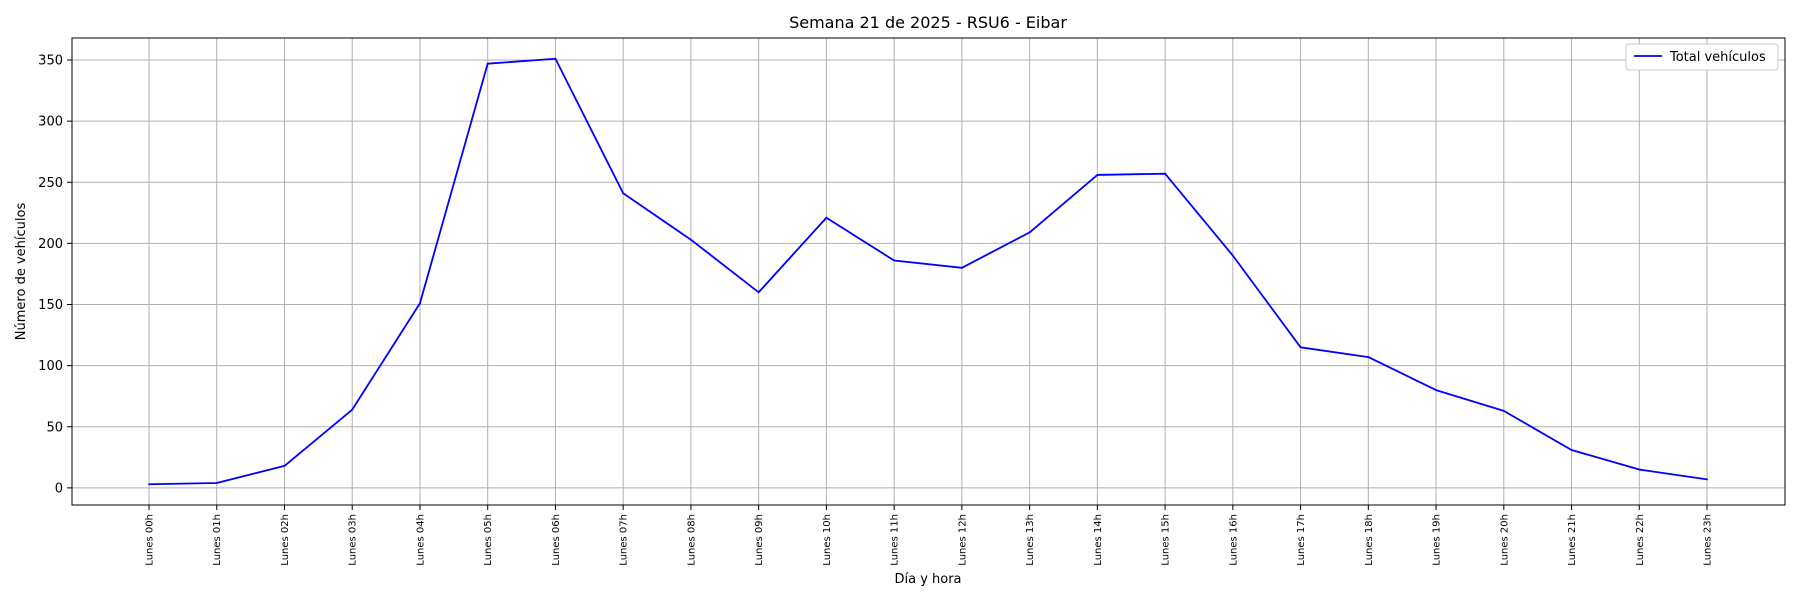 This screenshot has height=600, width=1800. I want to click on y-tick-label: 250, so click(50, 183).